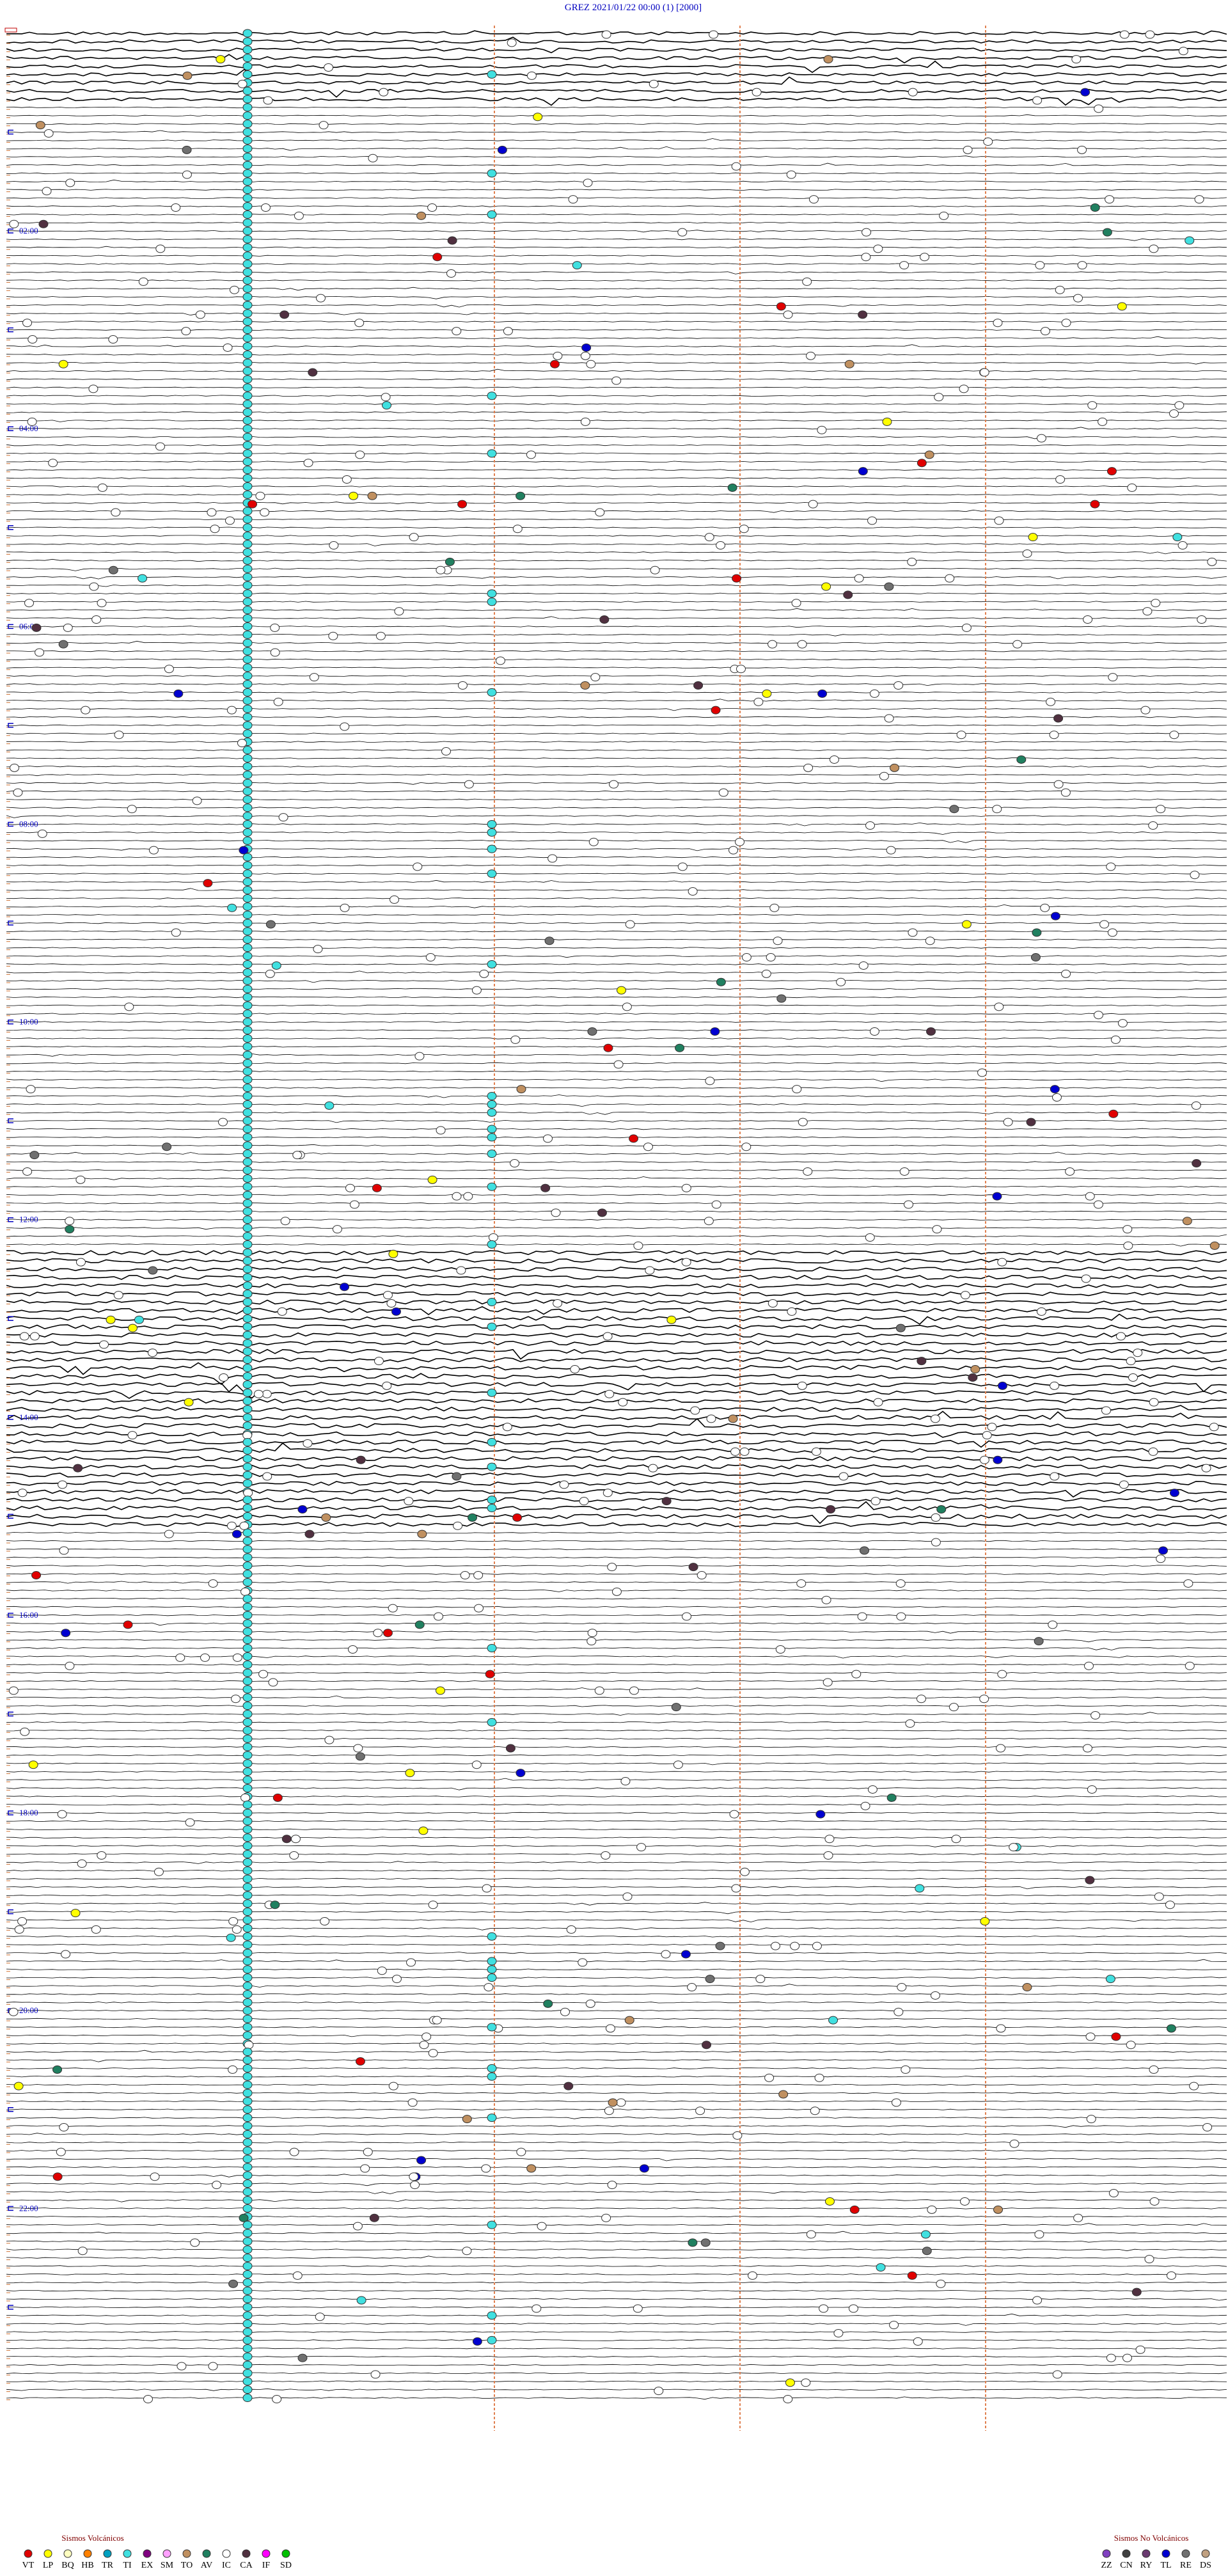 The image size is (1228, 2576). I want to click on legend-swatch, so click(1106, 2553).